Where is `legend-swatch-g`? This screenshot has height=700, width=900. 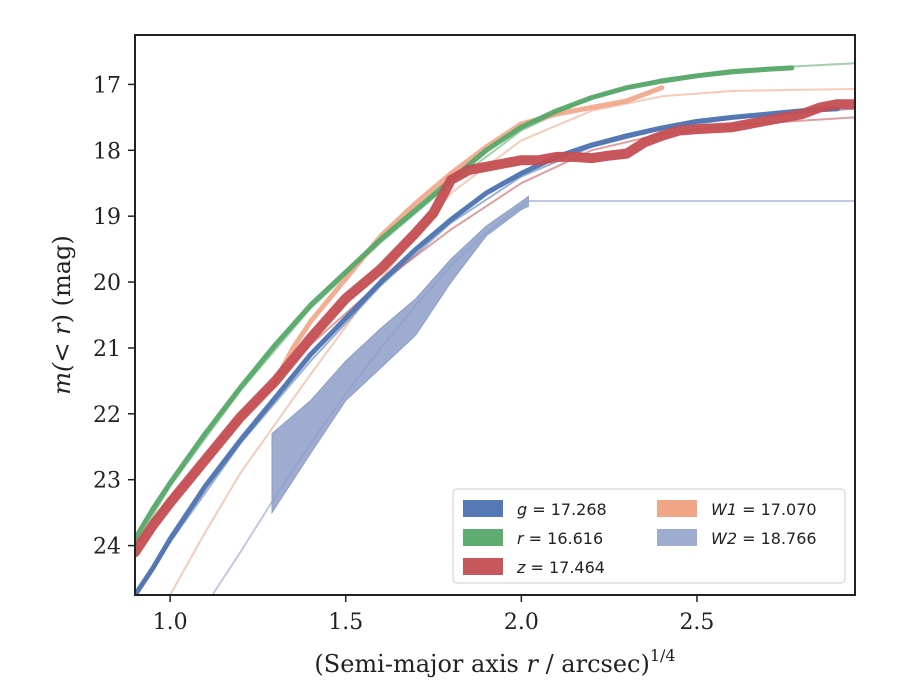 legend-swatch-g is located at coordinates (483, 508).